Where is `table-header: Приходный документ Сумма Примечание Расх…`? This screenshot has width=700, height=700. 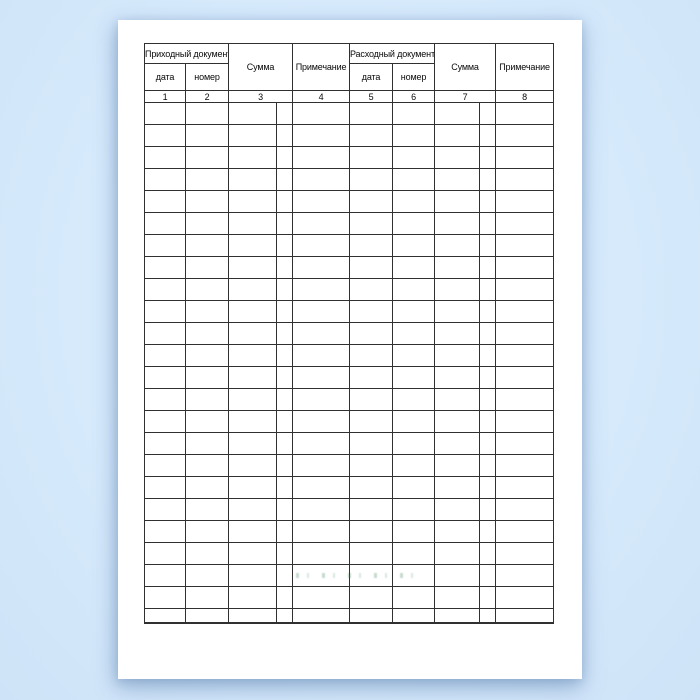 table-header: Приходный документ Сумма Примечание Расх… is located at coordinates (349, 73).